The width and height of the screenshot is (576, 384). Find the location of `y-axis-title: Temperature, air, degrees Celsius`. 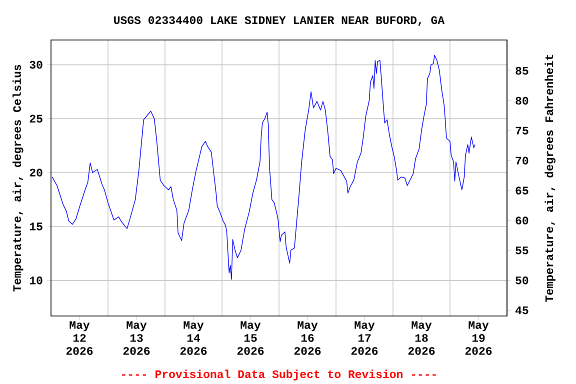

y-axis-title: Temperature, air, degrees Celsius is located at coordinates (18, 178).